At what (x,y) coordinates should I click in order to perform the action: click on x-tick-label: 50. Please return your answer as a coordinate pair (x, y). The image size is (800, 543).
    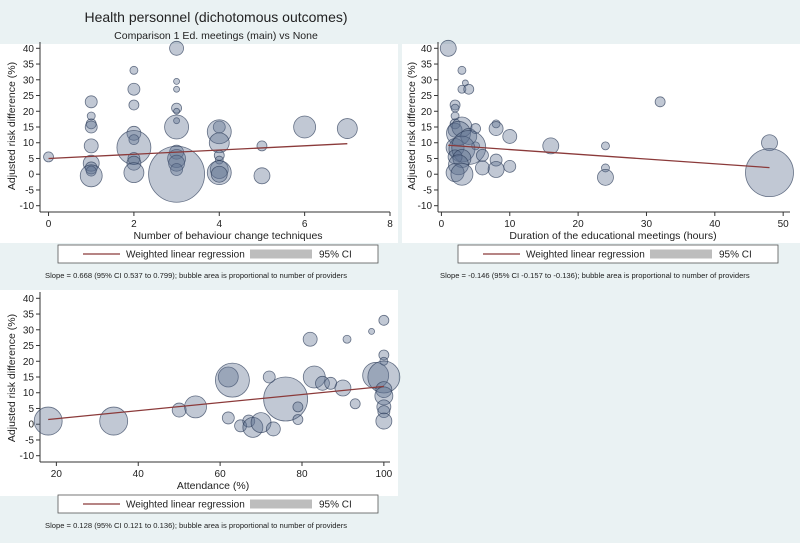
    Looking at the image, I should click on (784, 224).